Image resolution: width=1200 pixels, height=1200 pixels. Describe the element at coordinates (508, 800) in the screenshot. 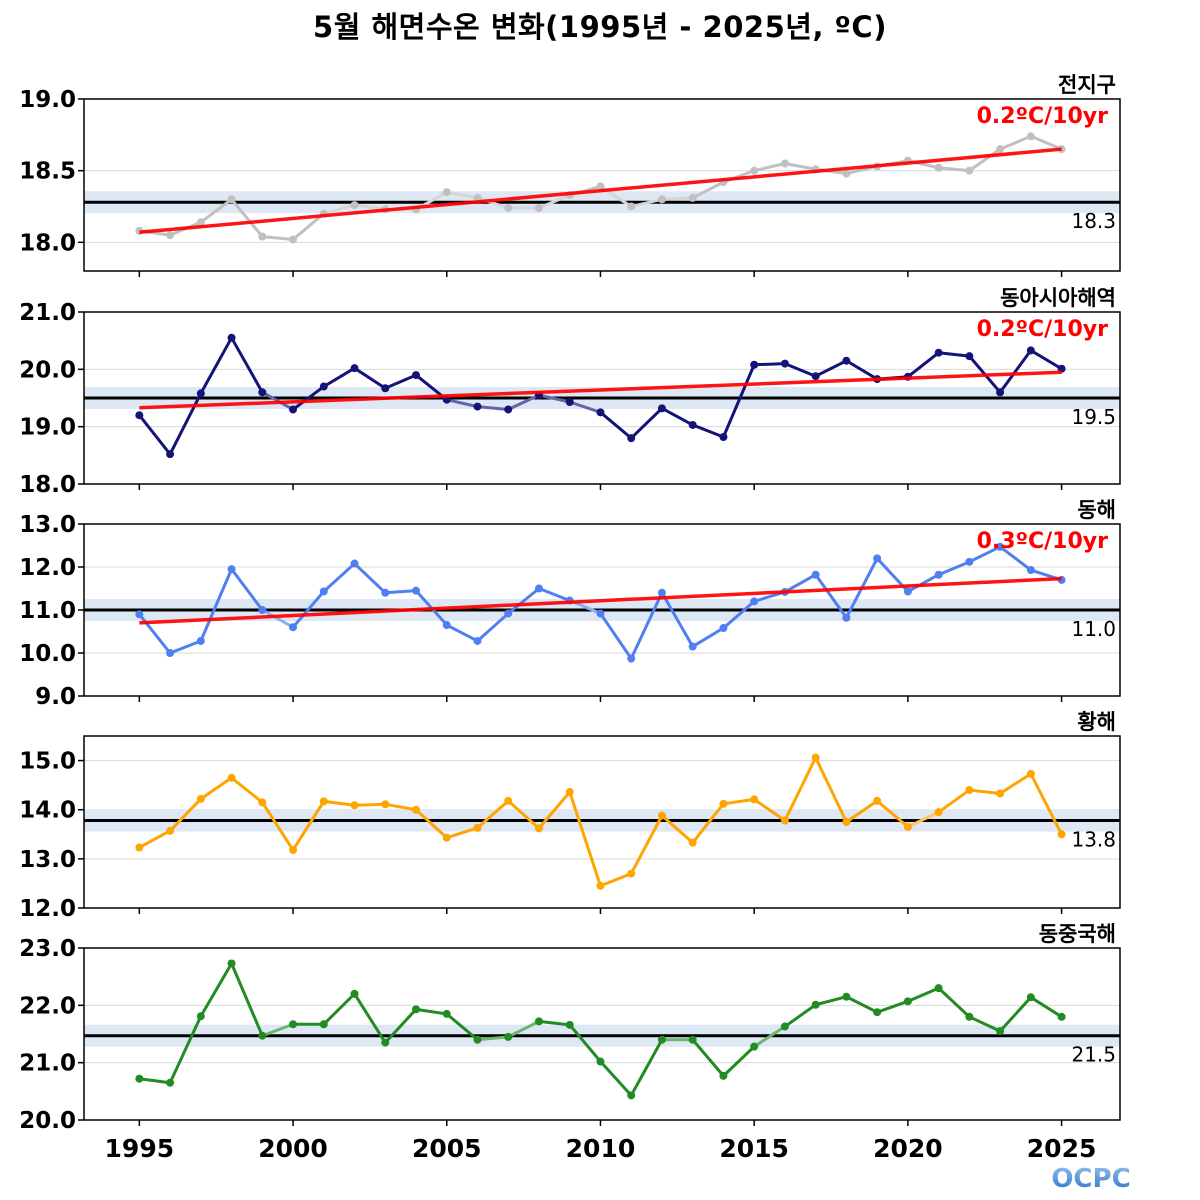

I see `data-point-2007` at that location.